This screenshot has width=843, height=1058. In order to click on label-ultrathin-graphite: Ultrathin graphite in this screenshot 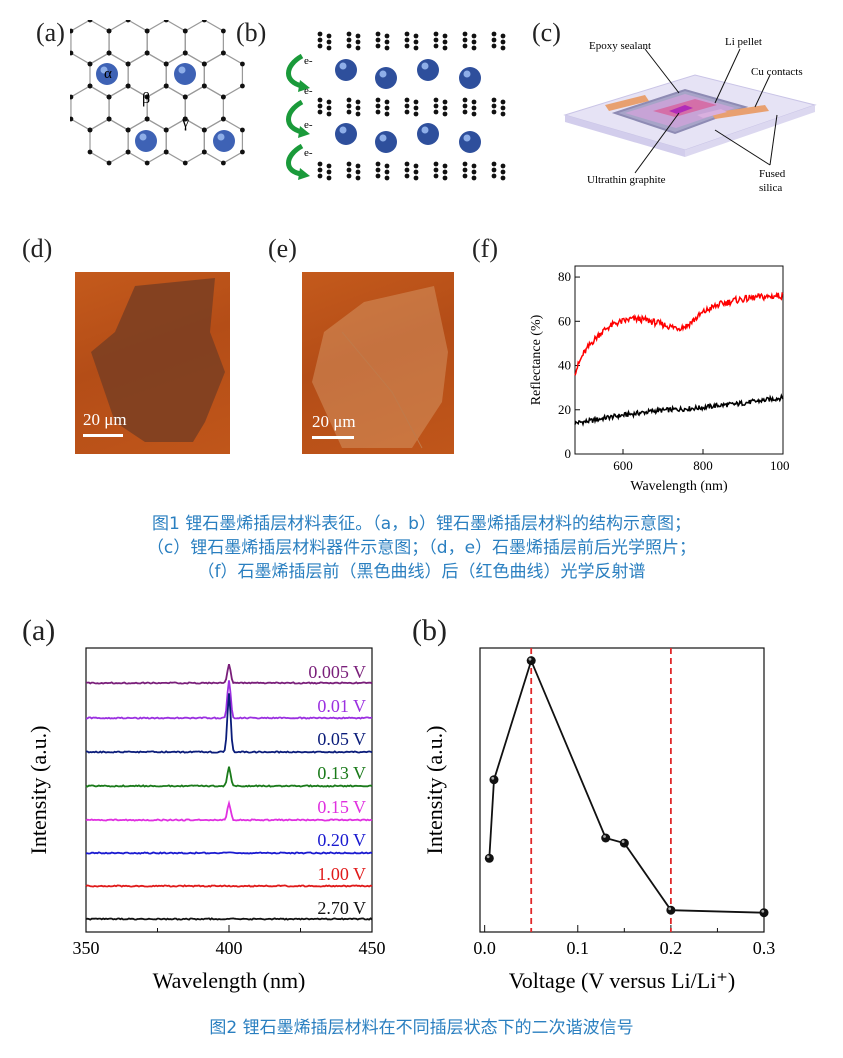, I will do `click(626, 180)`.